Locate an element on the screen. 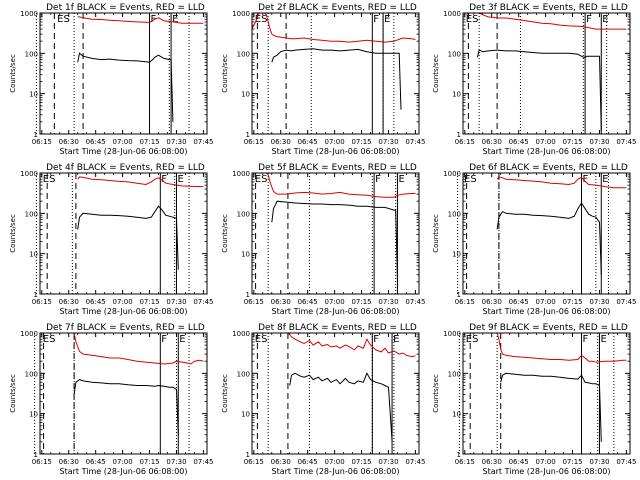 The height and width of the screenshot is (480, 640). chart-title: Det 3f BLACK = Events, RED = LLD is located at coordinates (548, 8).